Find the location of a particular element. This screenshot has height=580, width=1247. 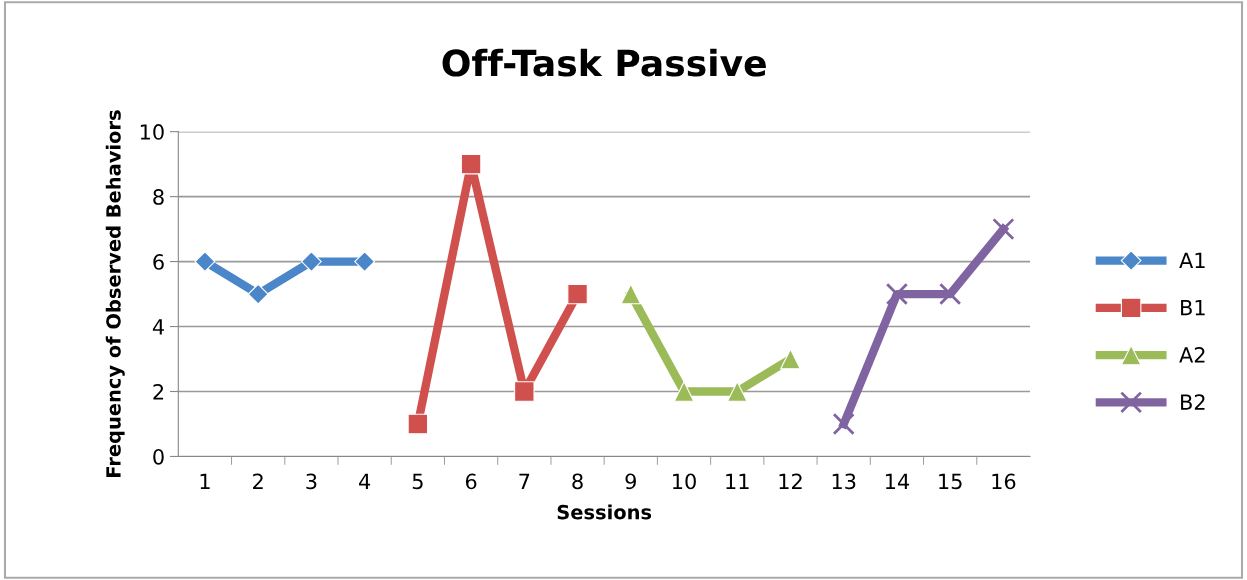

y-tick-label: 2 is located at coordinates (158, 391).